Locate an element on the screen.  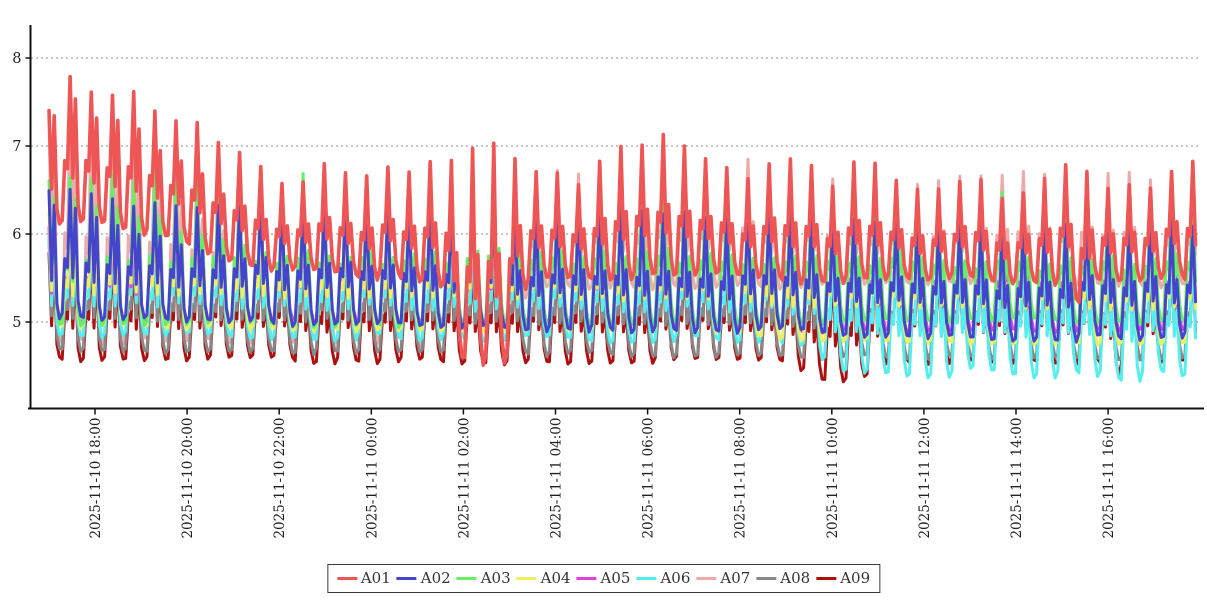
legend-swatch-A05 is located at coordinates (586, 578).